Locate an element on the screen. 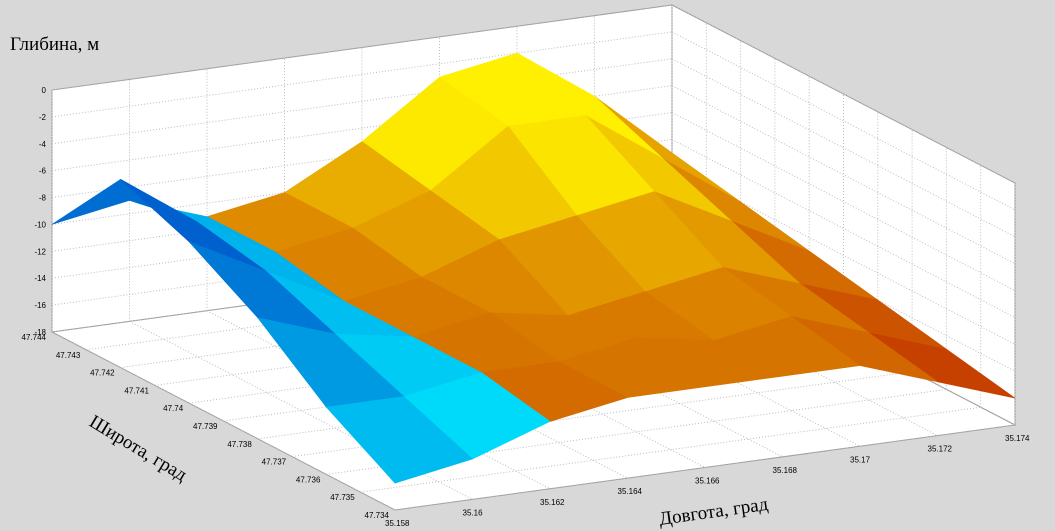  x-tick-label: 35.166 is located at coordinates (707, 481).